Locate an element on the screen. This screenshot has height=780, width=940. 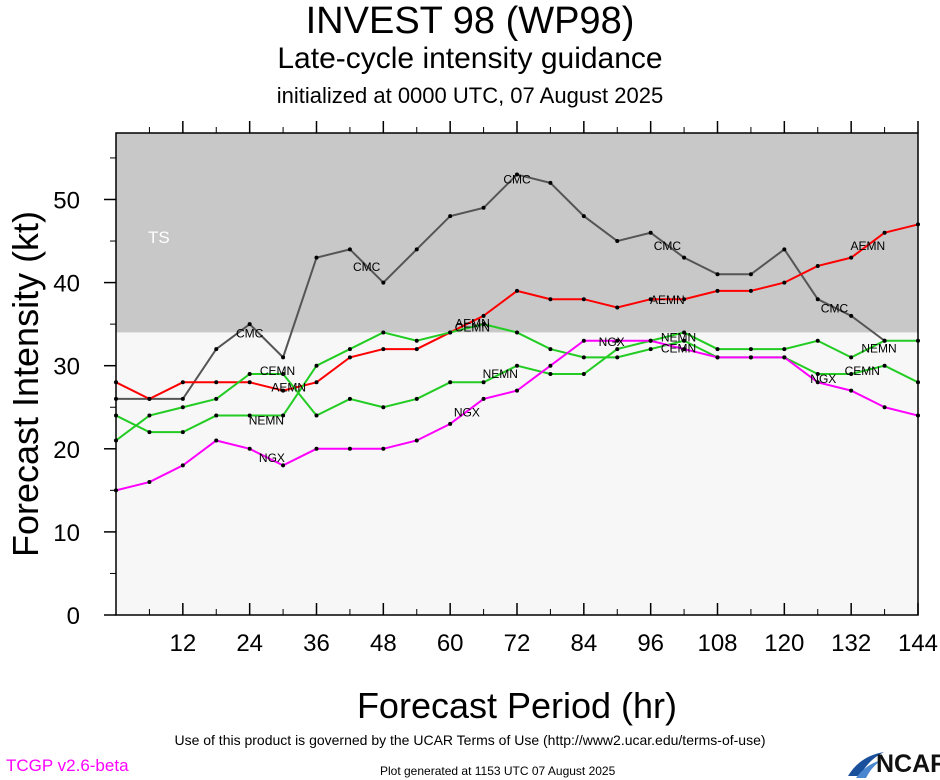
y-tick-label: 30 is located at coordinates (66, 367).